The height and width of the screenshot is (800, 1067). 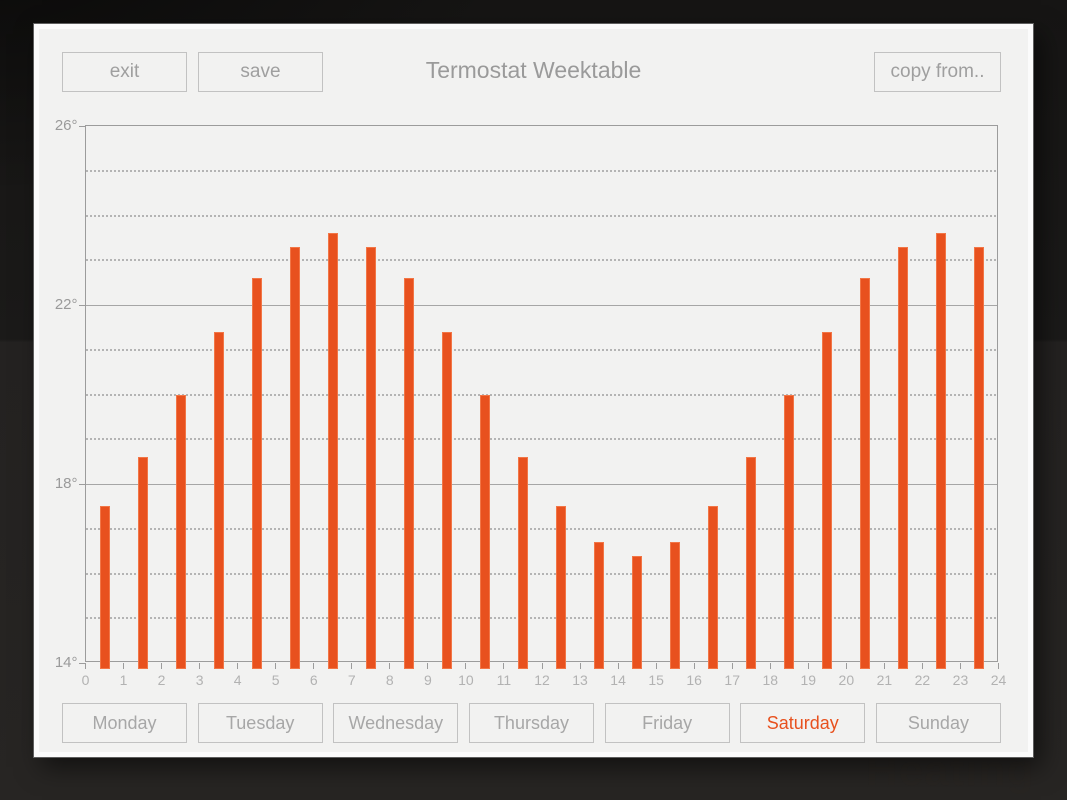 What do you see at coordinates (504, 680) in the screenshot?
I see `x-axis-label-11: 11` at bounding box center [504, 680].